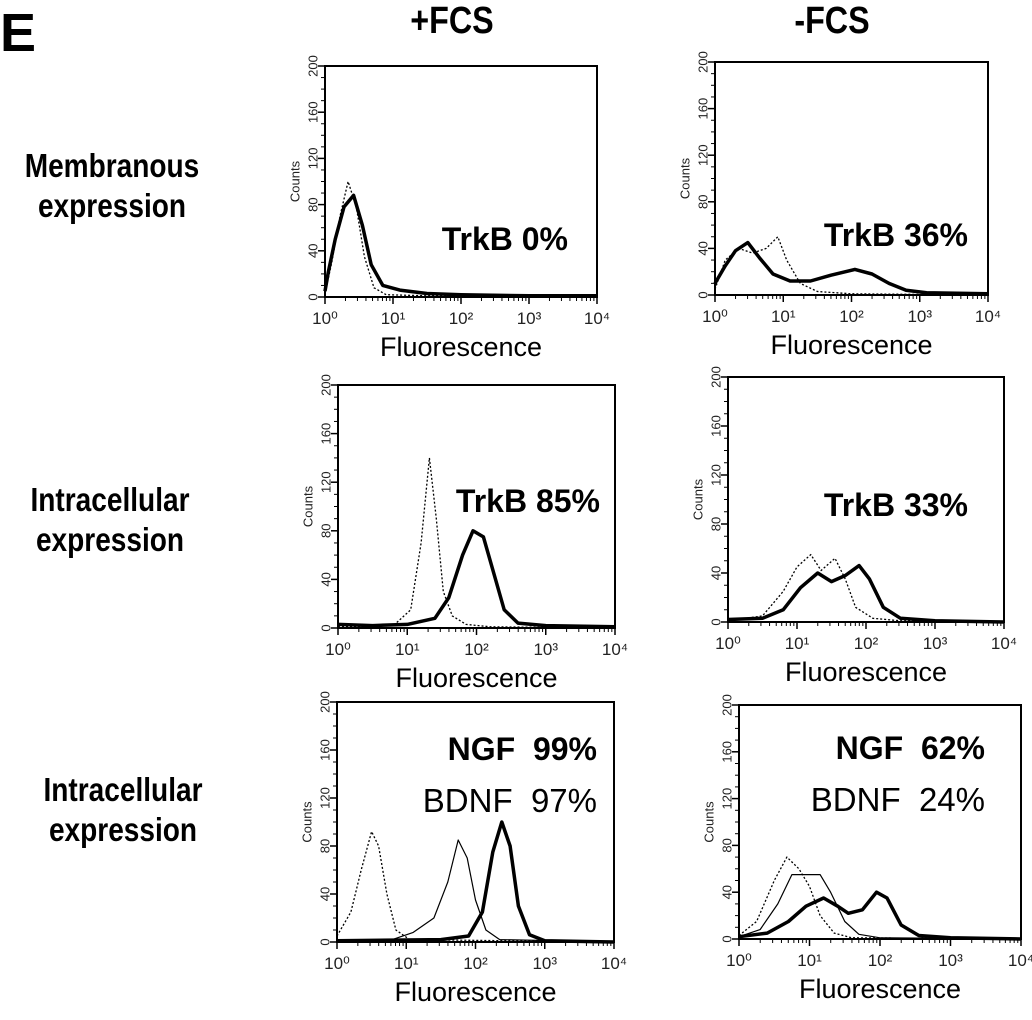 The image size is (1032, 1020). I want to click on percent-annotation: NGF 62%, so click(910, 748).